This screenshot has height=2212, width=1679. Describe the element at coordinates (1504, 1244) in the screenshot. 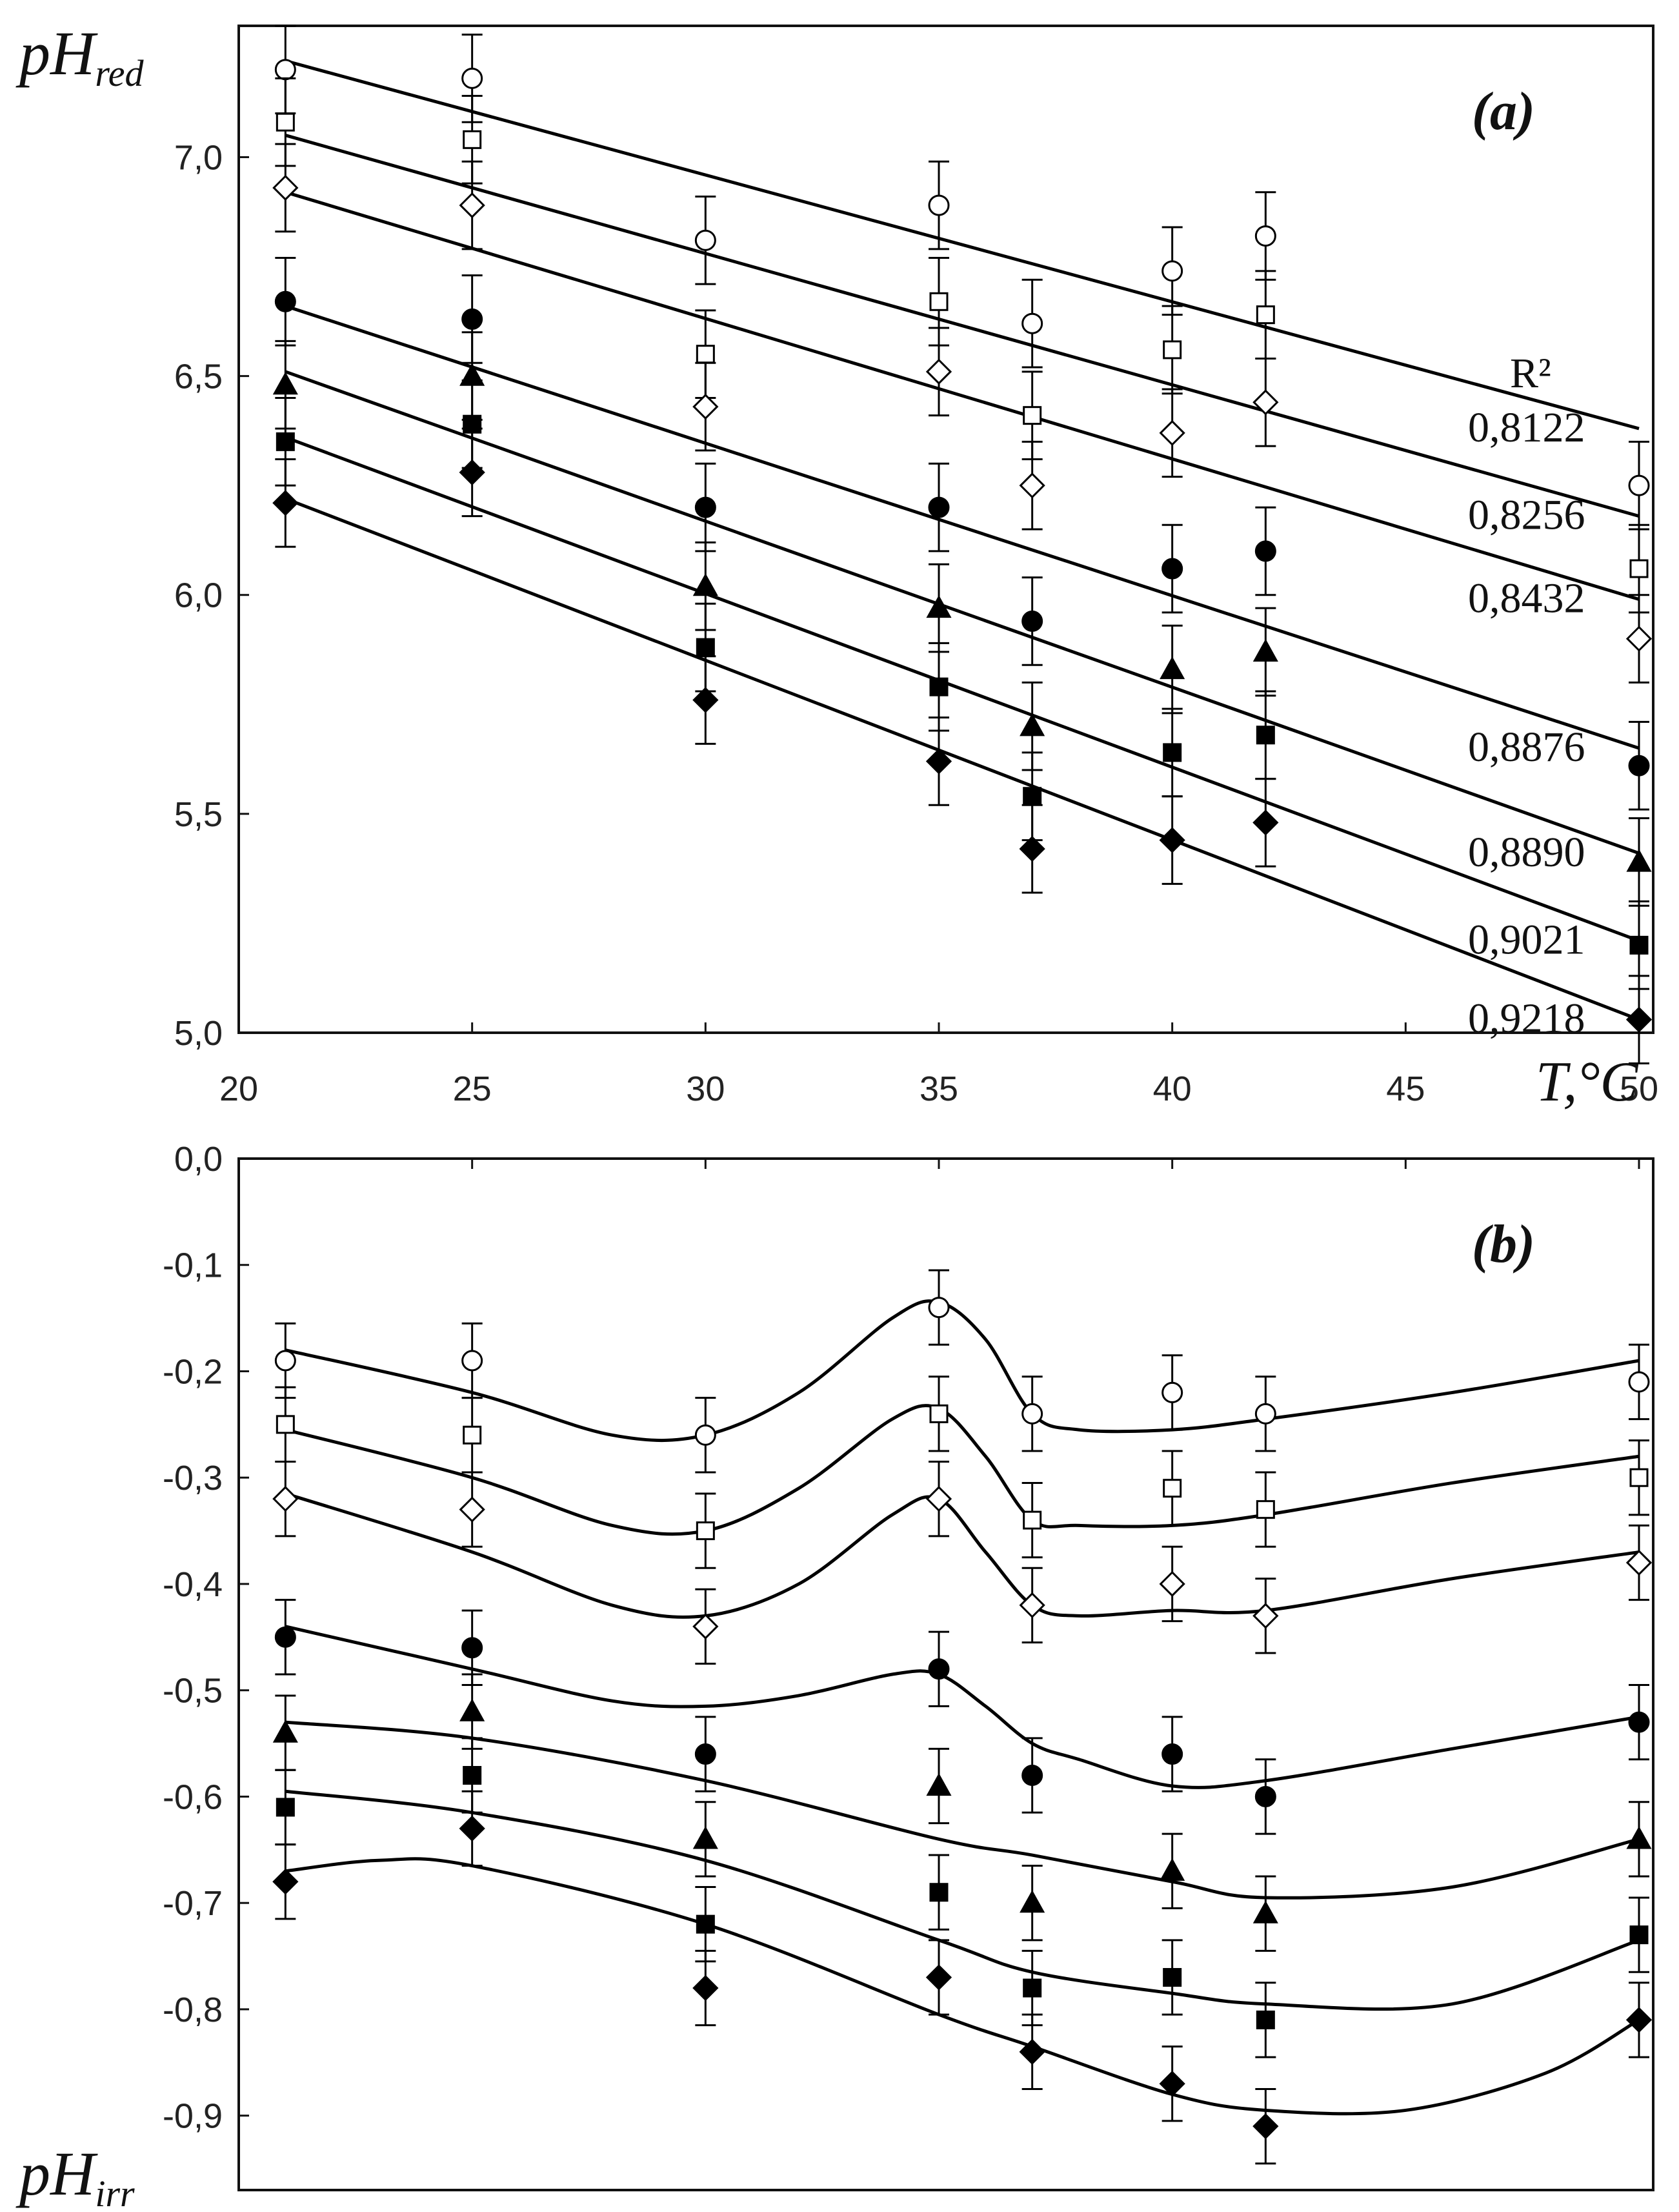

I see `panel-b-label: (b)` at that location.